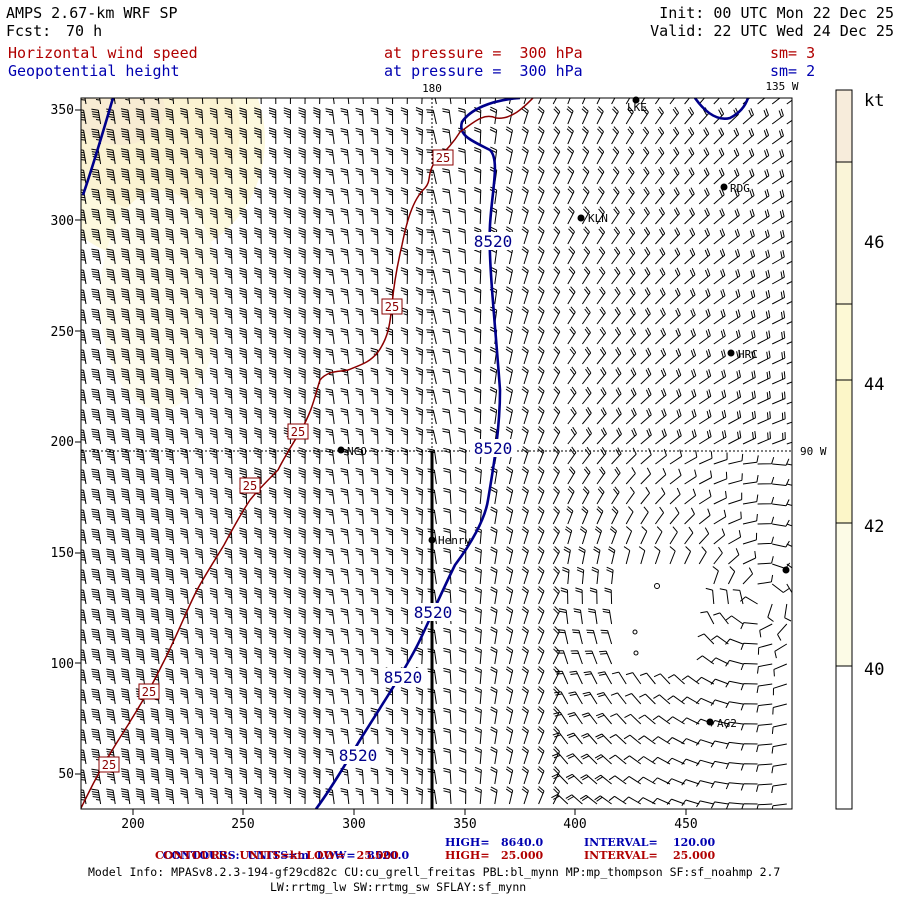 This screenshot has width=900, height=900. Describe the element at coordinates (62, 442) in the screenshot. I see `y-tick-label: 200` at that location.